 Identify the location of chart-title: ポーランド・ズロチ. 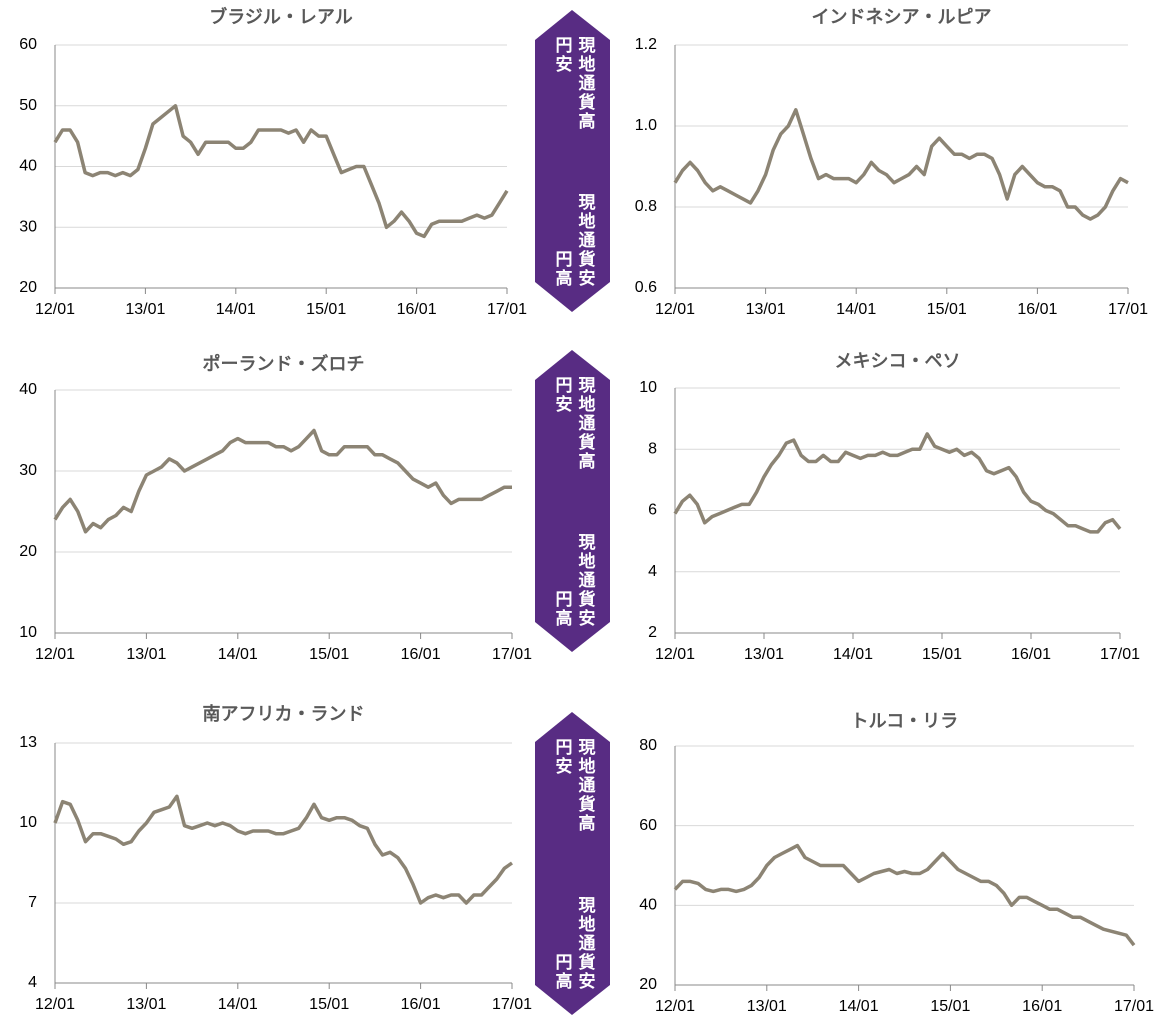
(284, 363).